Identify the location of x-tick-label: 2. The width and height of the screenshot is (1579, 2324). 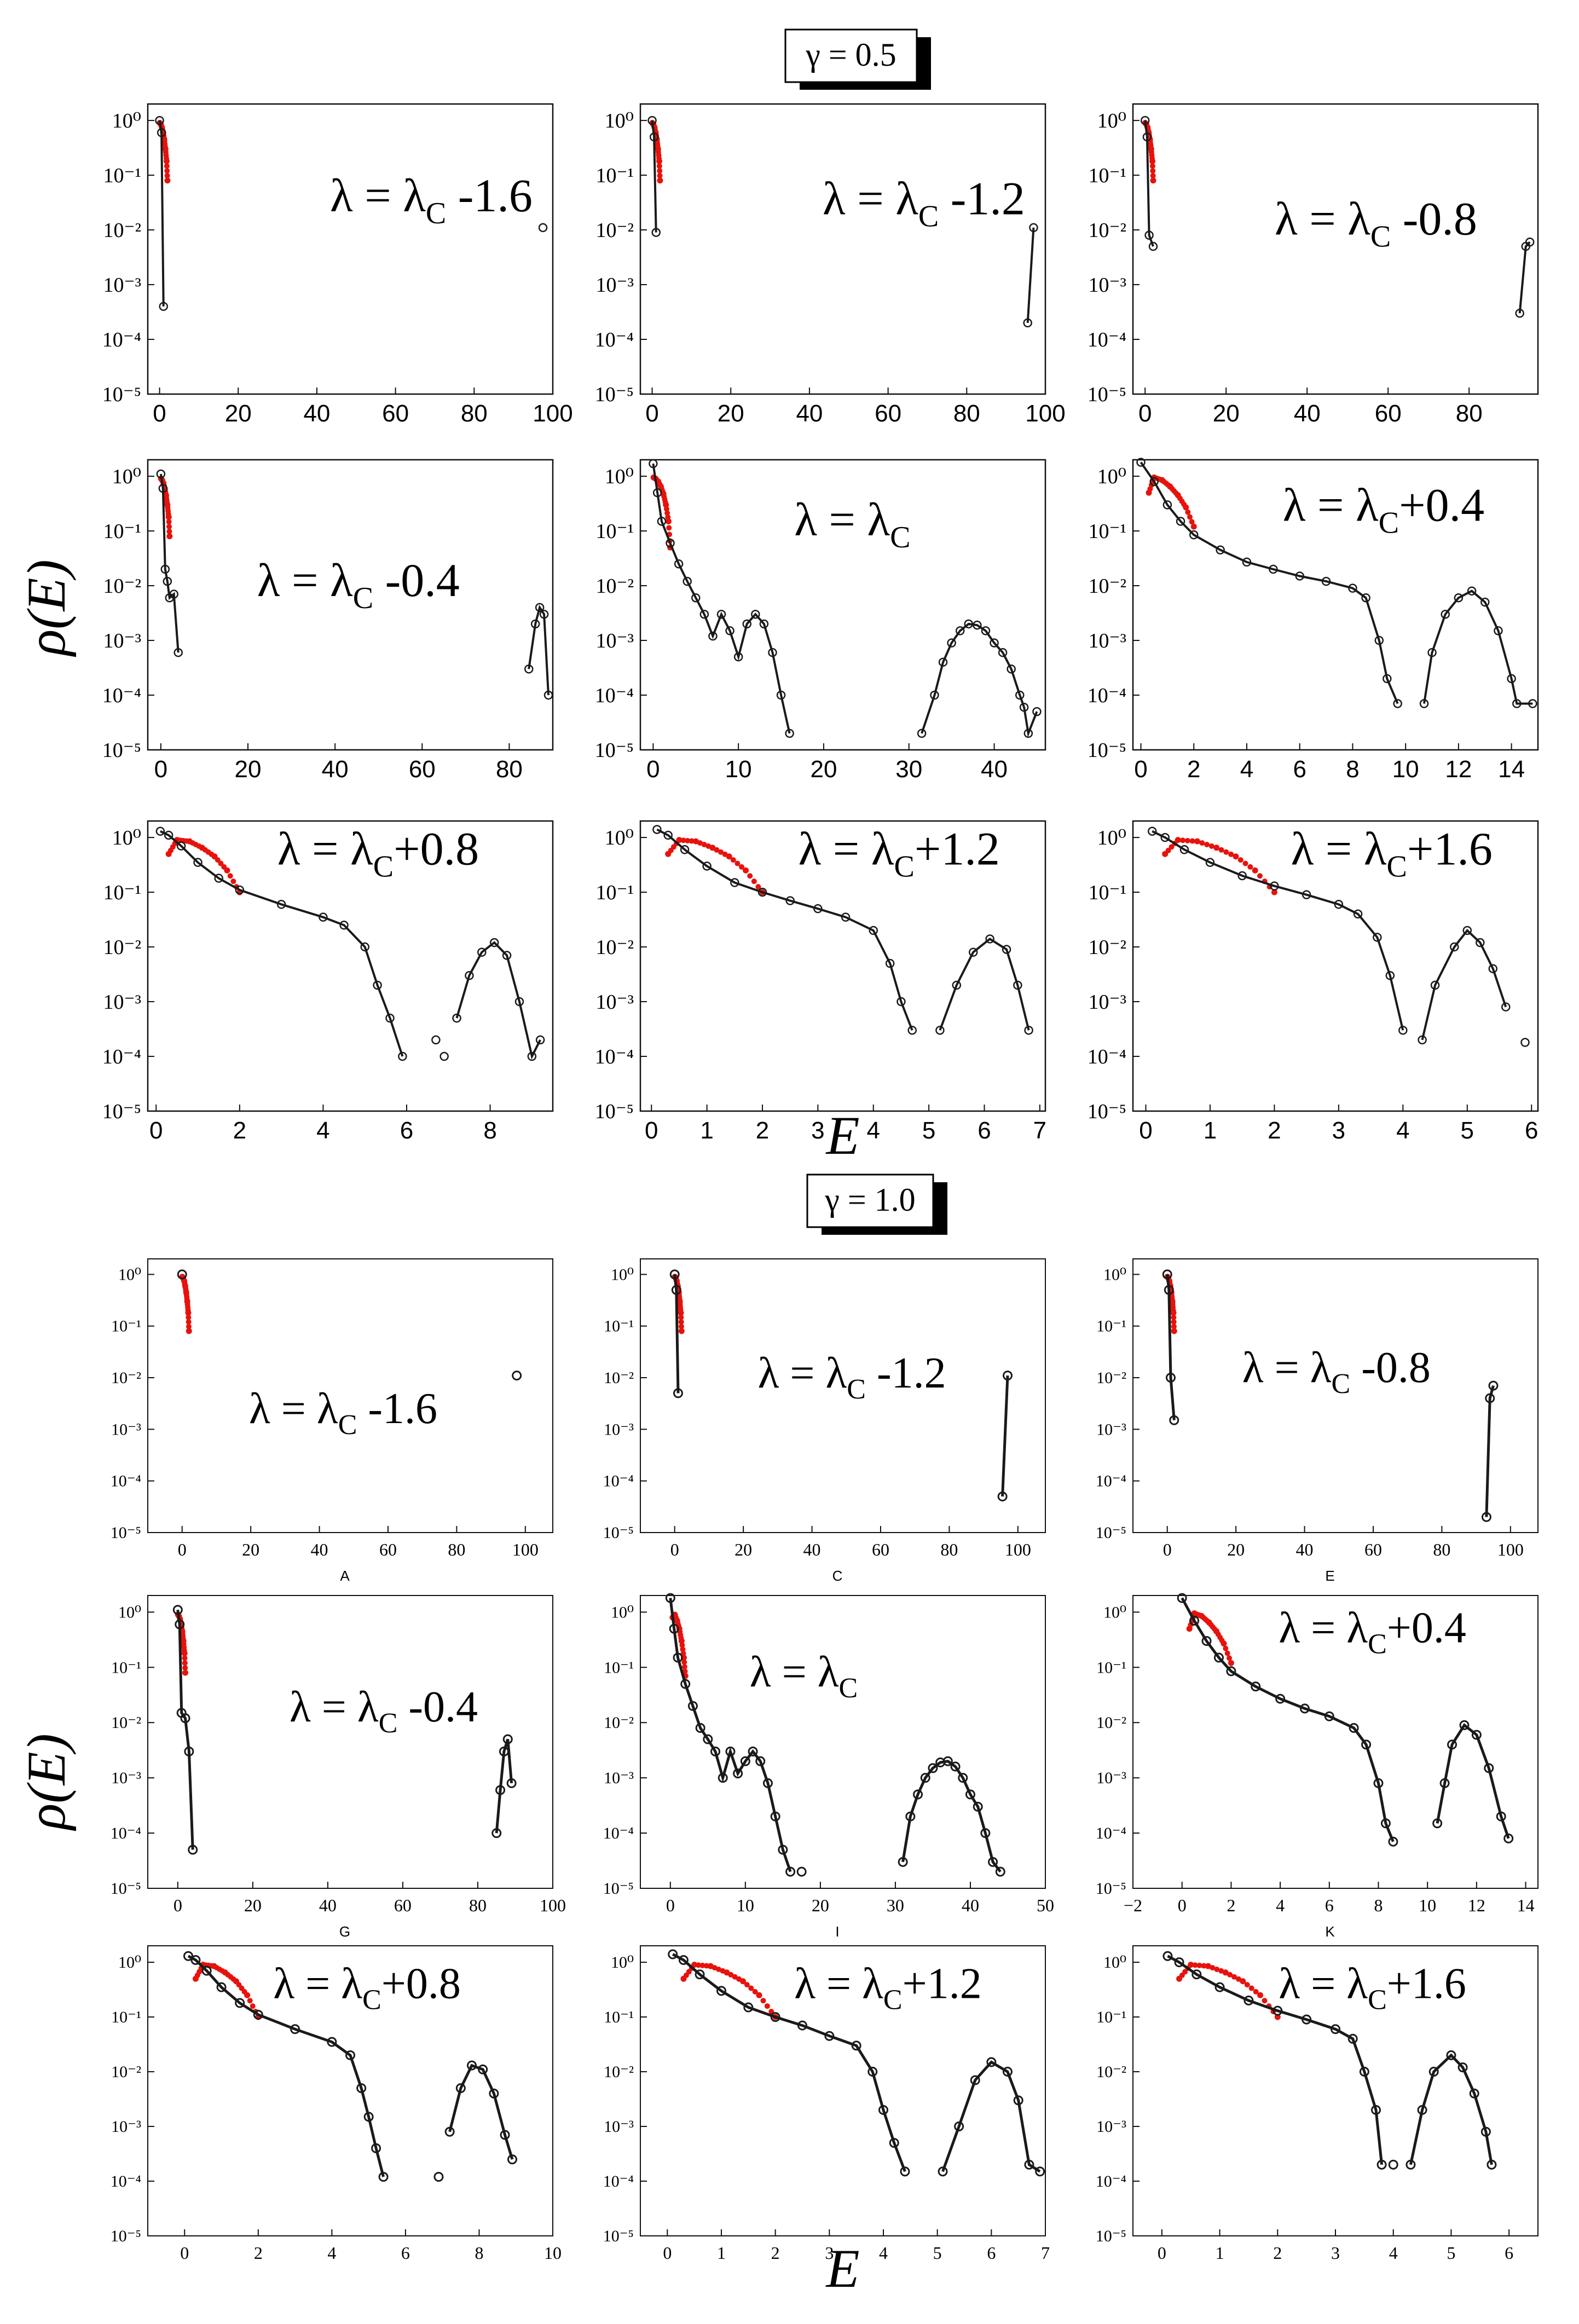
(1231, 1905).